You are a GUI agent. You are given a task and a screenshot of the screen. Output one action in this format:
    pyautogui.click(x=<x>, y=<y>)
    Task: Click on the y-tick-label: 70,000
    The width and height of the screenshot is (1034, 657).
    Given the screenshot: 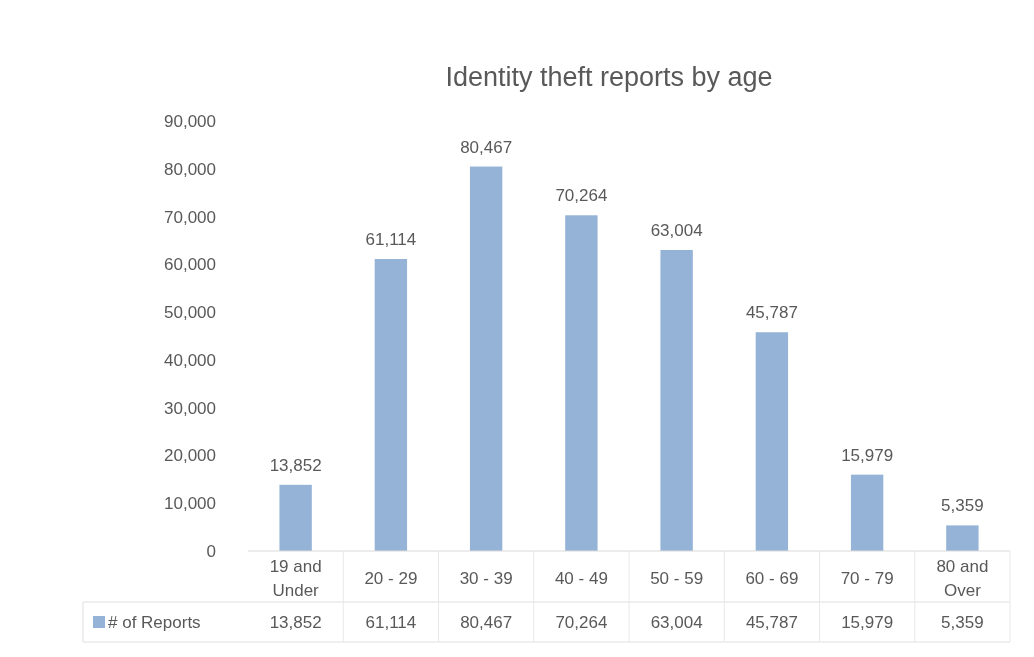 What is the action you would take?
    pyautogui.click(x=190, y=217)
    